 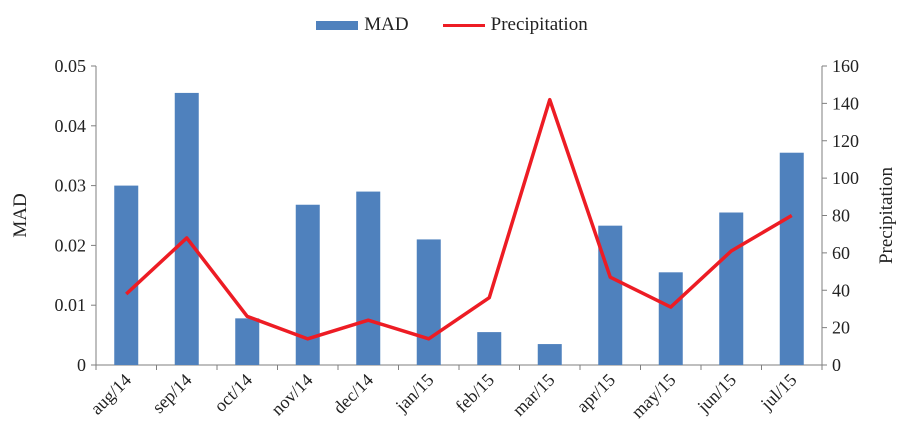 I want to click on legend-label-precipitation: Precipitation, so click(x=539, y=24).